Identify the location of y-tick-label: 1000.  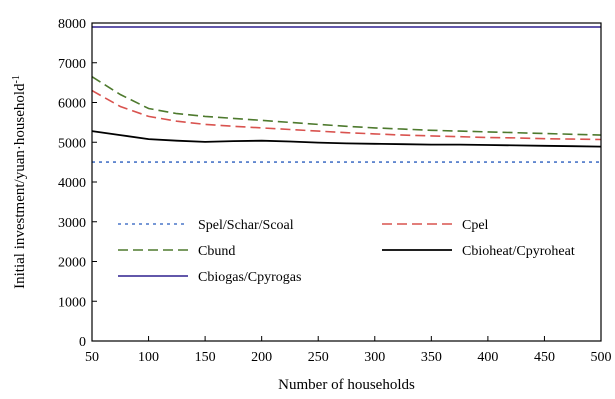
(72, 302).